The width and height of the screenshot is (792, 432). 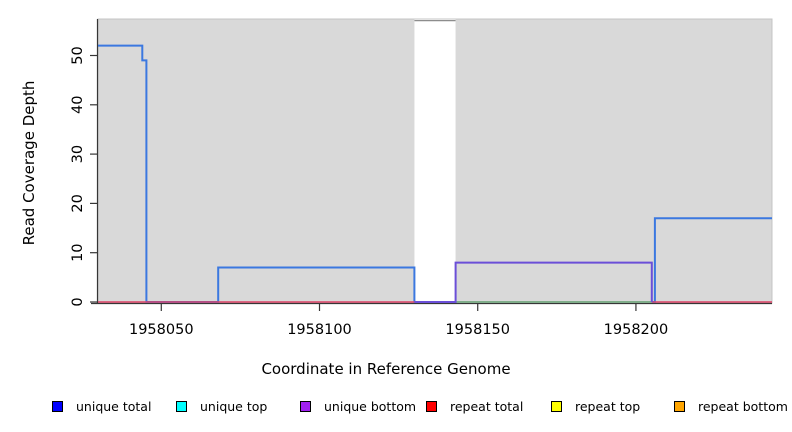 I want to click on x-tick-label: 1958100, so click(x=319, y=330).